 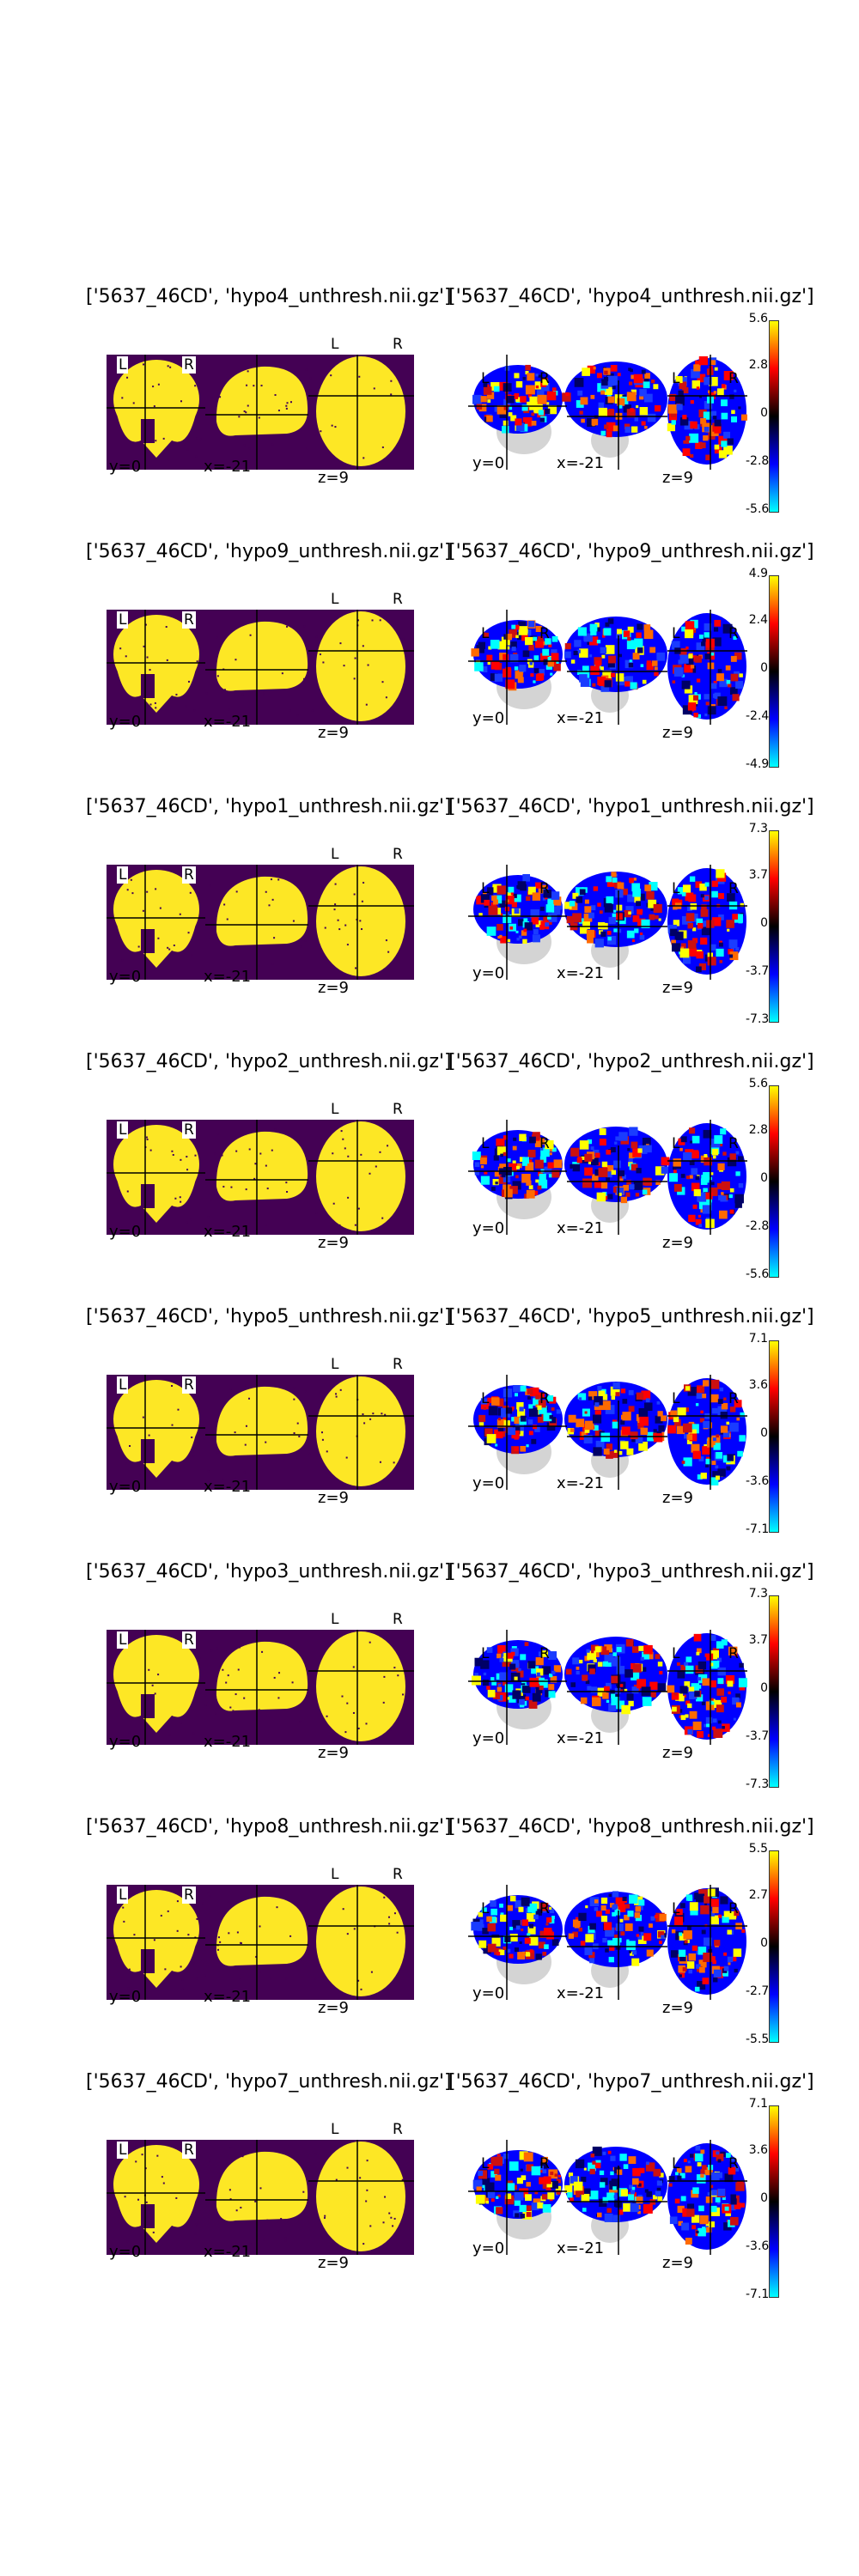 What do you see at coordinates (758, 2150) in the screenshot?
I see `colorbar-tick-label: 3.6` at bounding box center [758, 2150].